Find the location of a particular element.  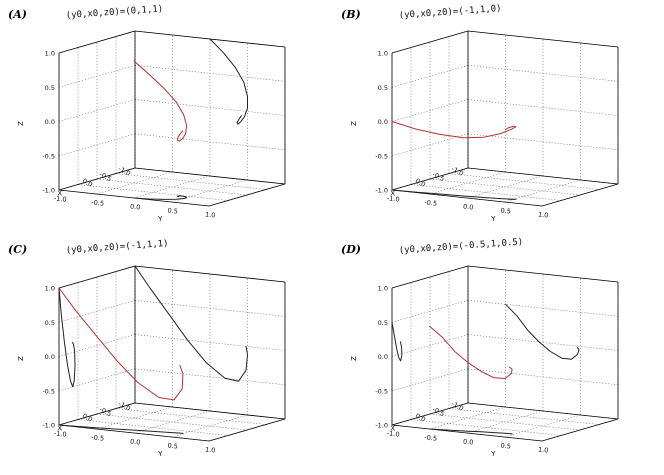

z-tick-label: -1.0 is located at coordinates (48, 426).